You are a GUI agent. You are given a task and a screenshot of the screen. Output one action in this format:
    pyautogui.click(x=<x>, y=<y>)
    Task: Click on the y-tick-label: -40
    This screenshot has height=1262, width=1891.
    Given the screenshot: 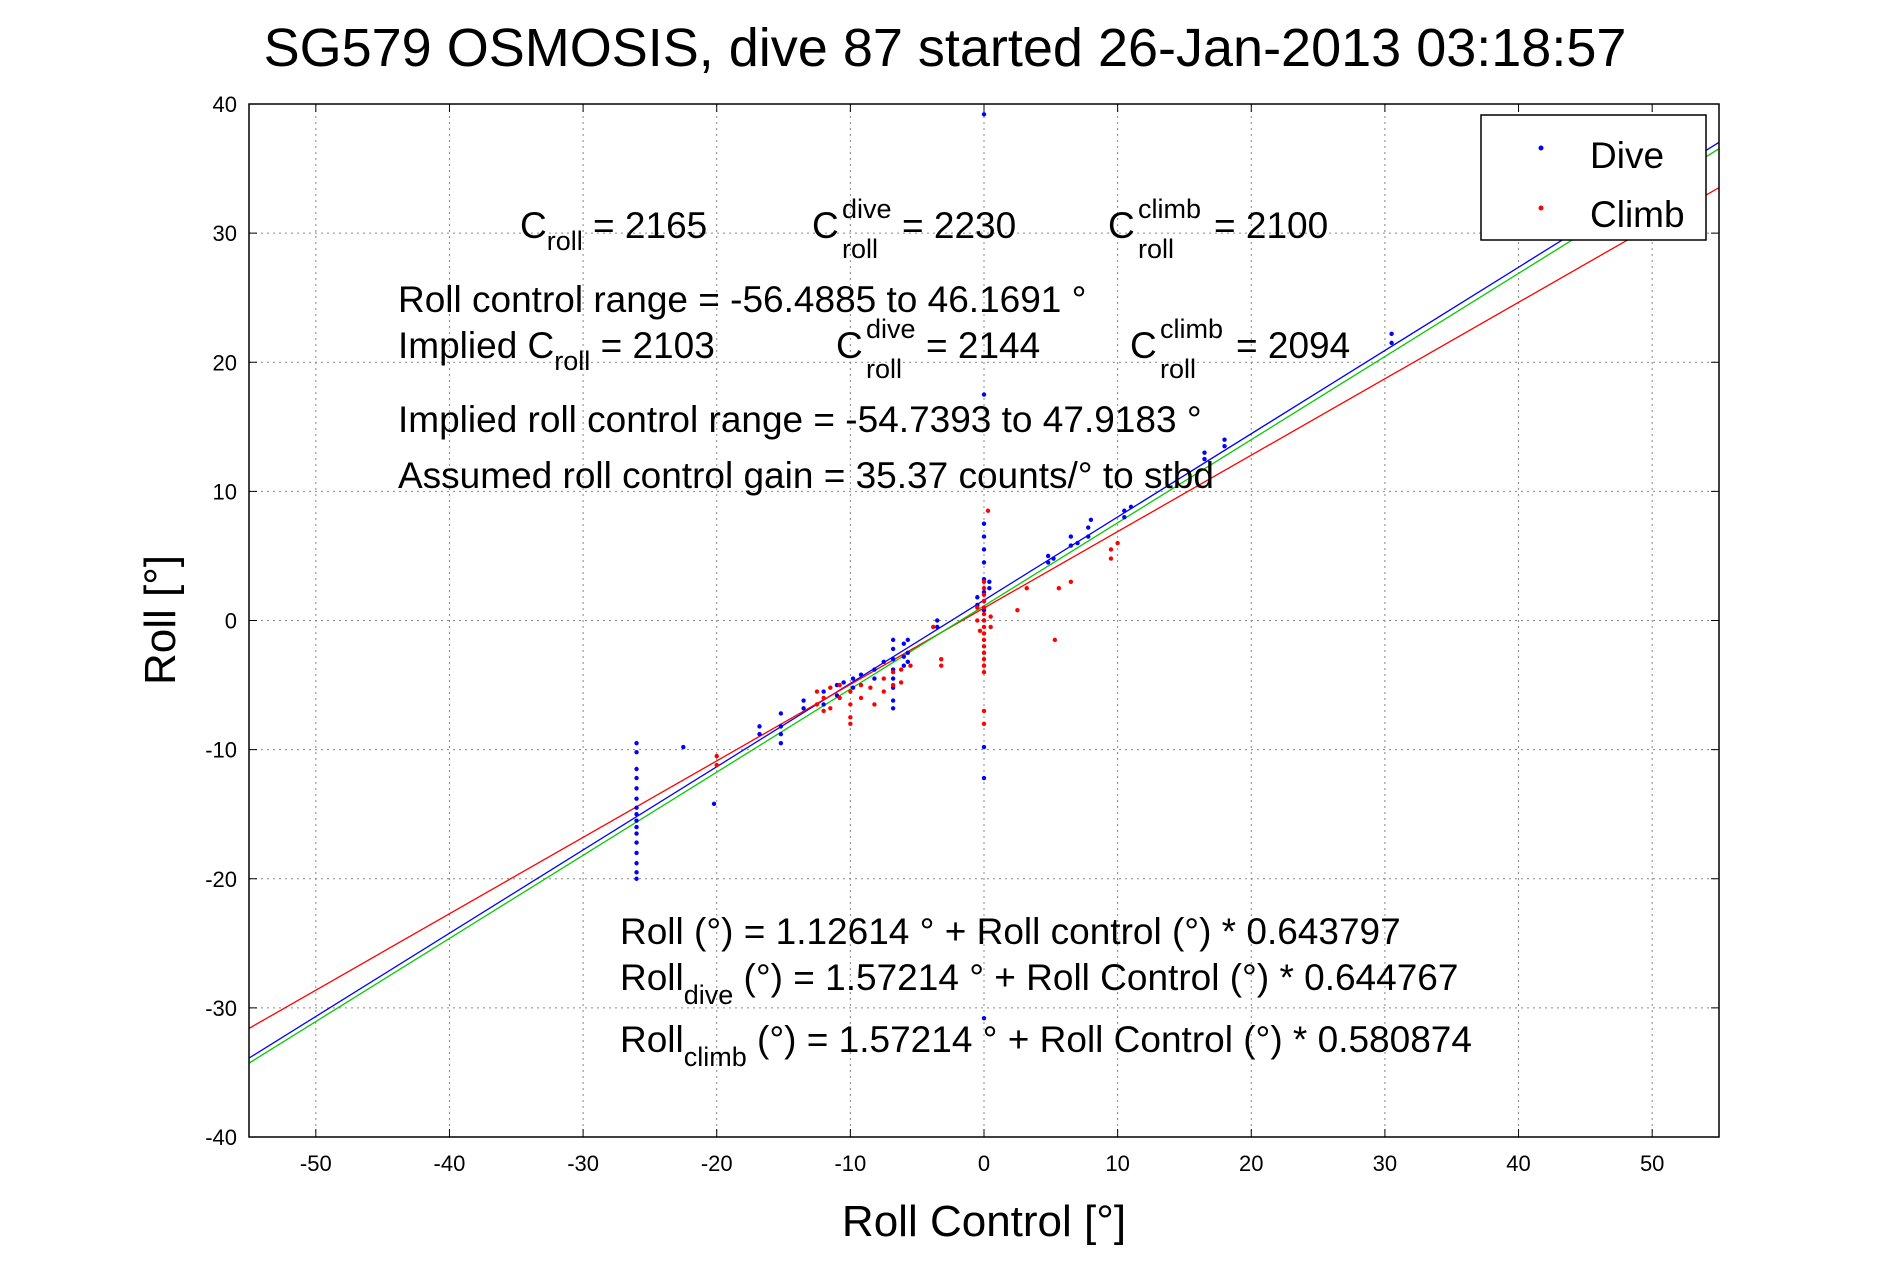 What is the action you would take?
    pyautogui.click(x=221, y=1137)
    